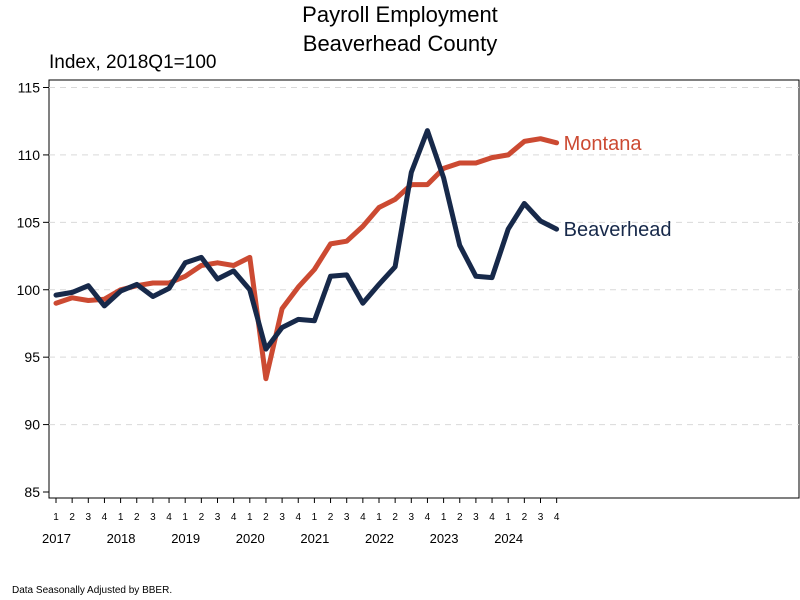 The image size is (800, 600). What do you see at coordinates (56, 538) in the screenshot?
I see `x-year-label: 2017` at bounding box center [56, 538].